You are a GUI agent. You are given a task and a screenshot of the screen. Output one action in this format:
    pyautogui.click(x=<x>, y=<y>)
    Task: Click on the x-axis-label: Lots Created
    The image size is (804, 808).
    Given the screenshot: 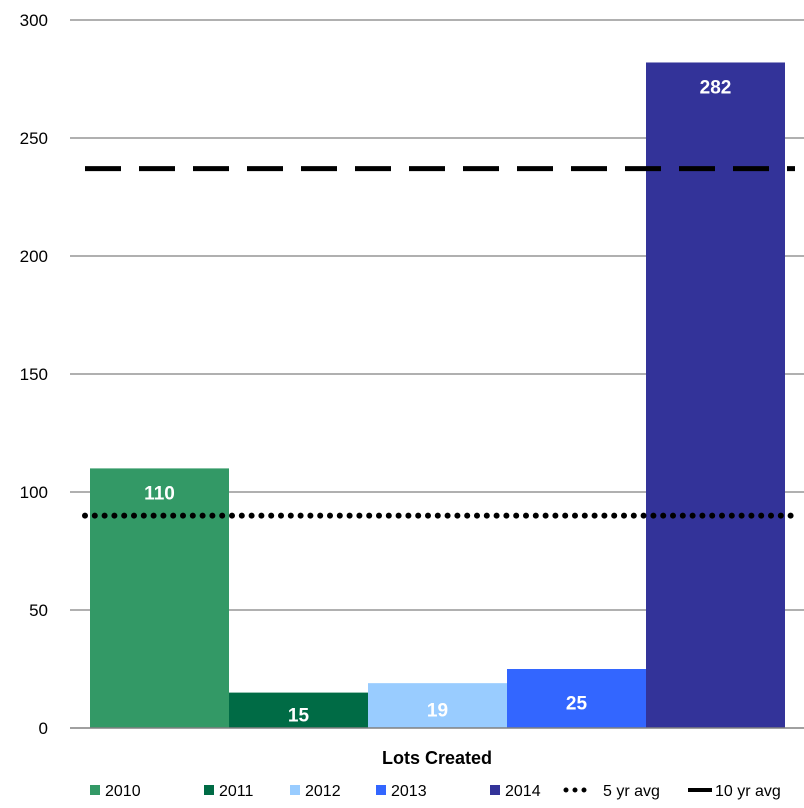 What is the action you would take?
    pyautogui.click(x=437, y=758)
    